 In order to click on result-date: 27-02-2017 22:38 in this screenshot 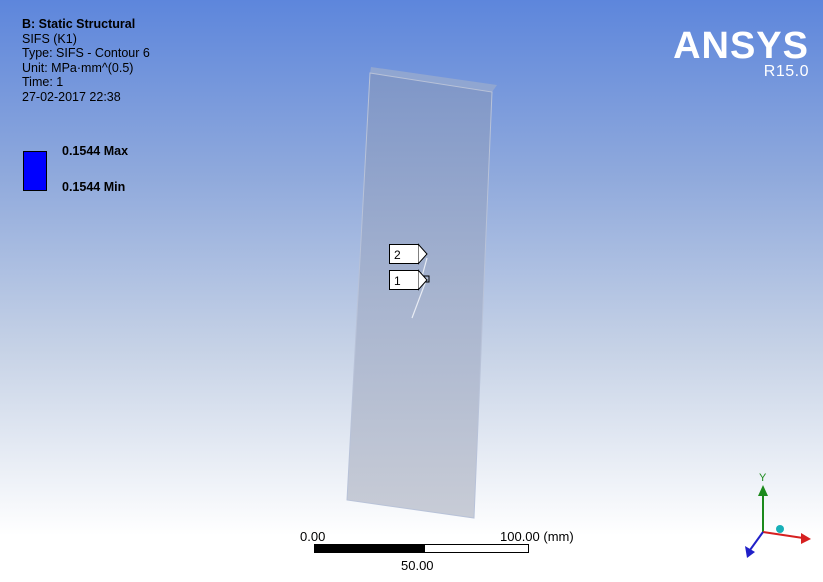, I will do `click(71, 96)`.